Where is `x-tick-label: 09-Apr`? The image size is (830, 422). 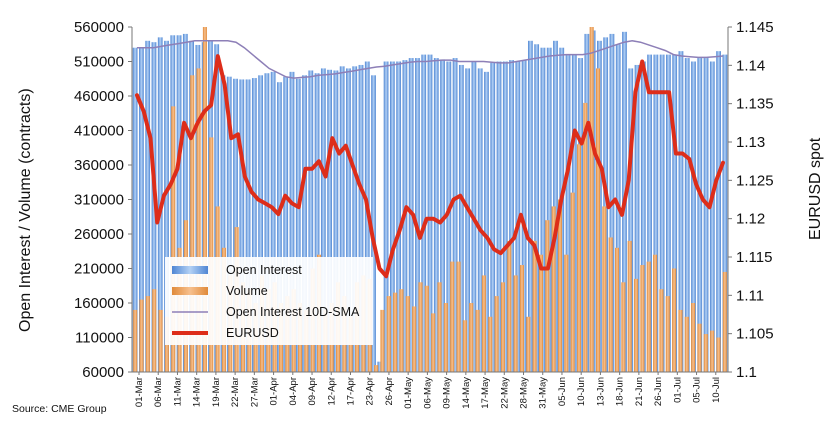
x-tick-label: 09-Apr is located at coordinates (312, 391).